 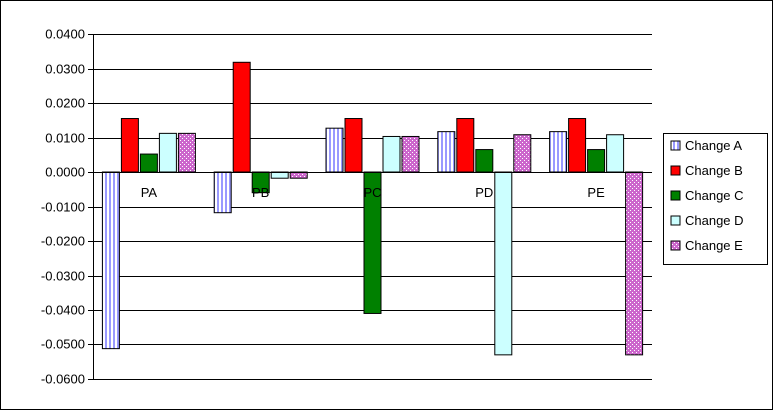 What do you see at coordinates (503, 263) in the screenshot?
I see `bar-change-d-pd` at bounding box center [503, 263].